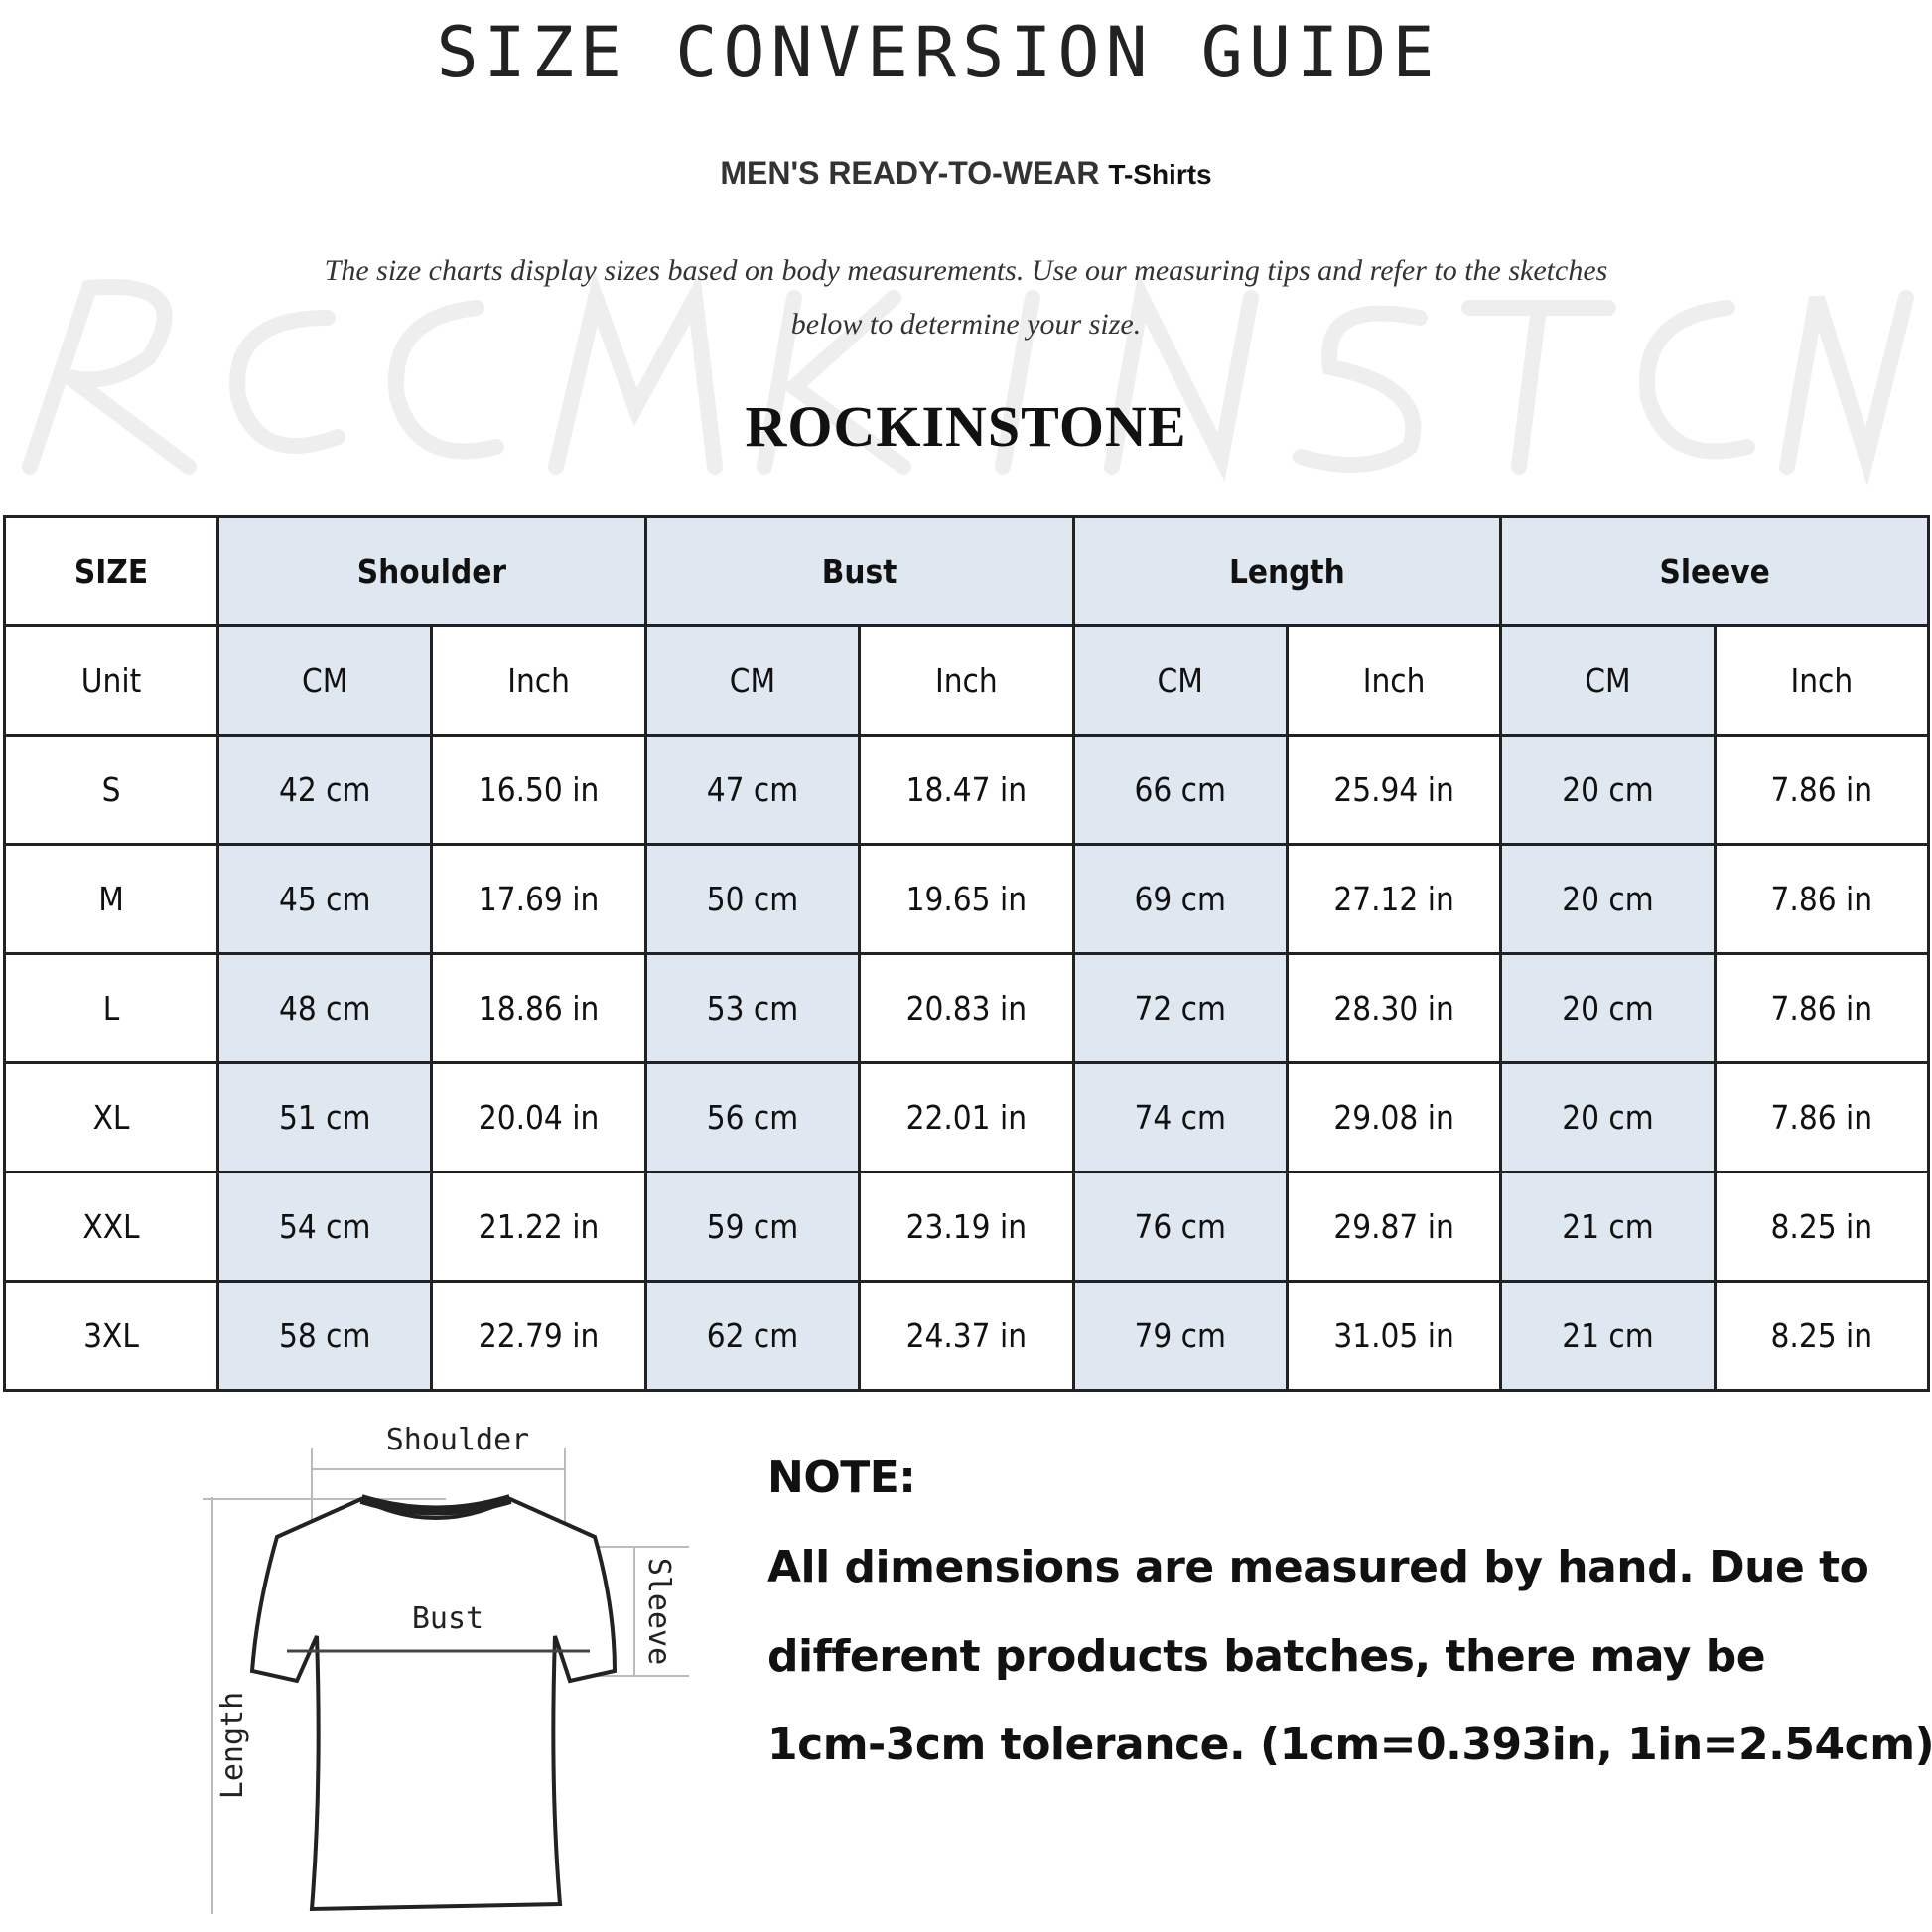 This screenshot has height=1932, width=1932. Describe the element at coordinates (1266, 1656) in the screenshot. I see `note-line-2: different products batches, there may be` at that location.